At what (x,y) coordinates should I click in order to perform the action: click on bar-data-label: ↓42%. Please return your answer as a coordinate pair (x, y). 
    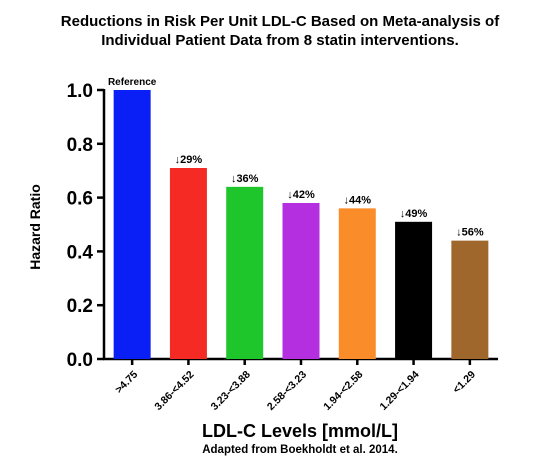
    Looking at the image, I should click on (301, 195).